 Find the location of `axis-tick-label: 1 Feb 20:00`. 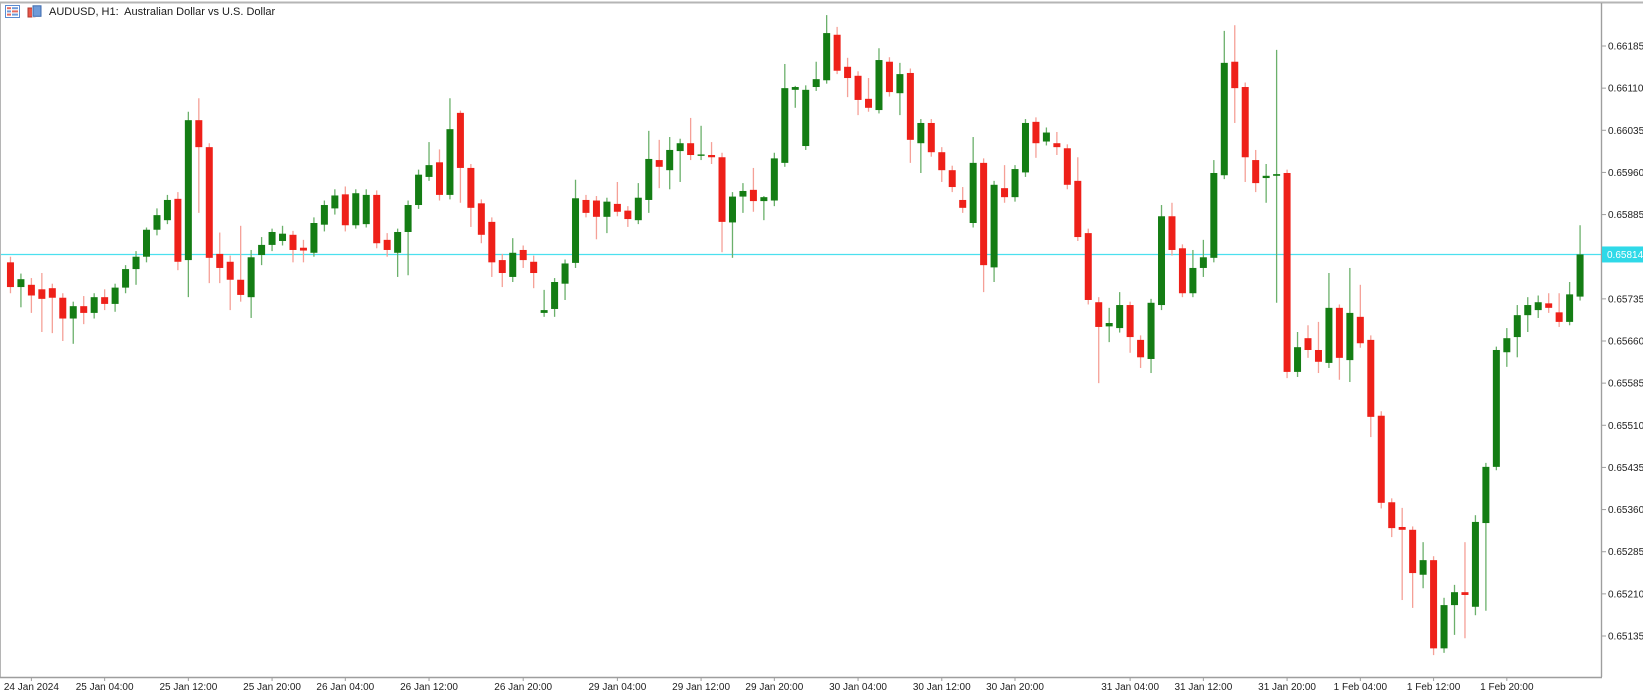

axis-tick-label: 1 Feb 20:00 is located at coordinates (1507, 687).